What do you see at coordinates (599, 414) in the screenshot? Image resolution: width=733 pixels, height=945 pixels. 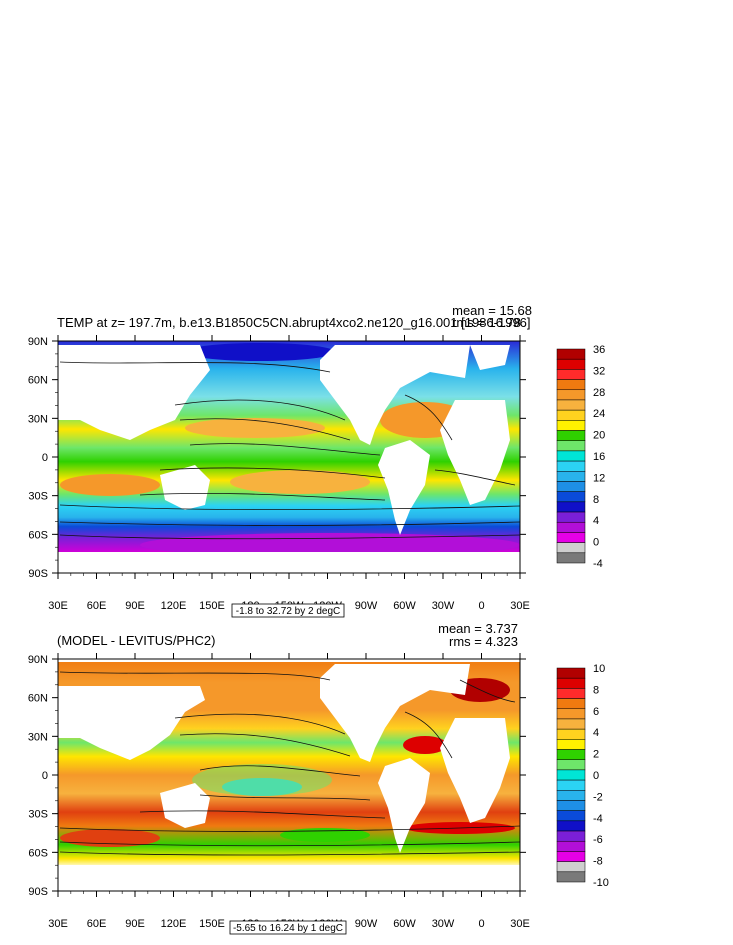 I see `colorbar-label: 24` at bounding box center [599, 414].